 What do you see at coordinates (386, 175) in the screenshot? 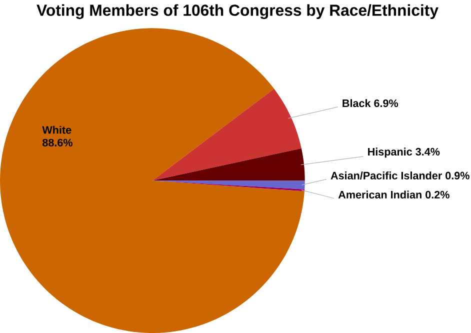
I see `slice-label: Asian/Pacific Islander` at bounding box center [386, 175].